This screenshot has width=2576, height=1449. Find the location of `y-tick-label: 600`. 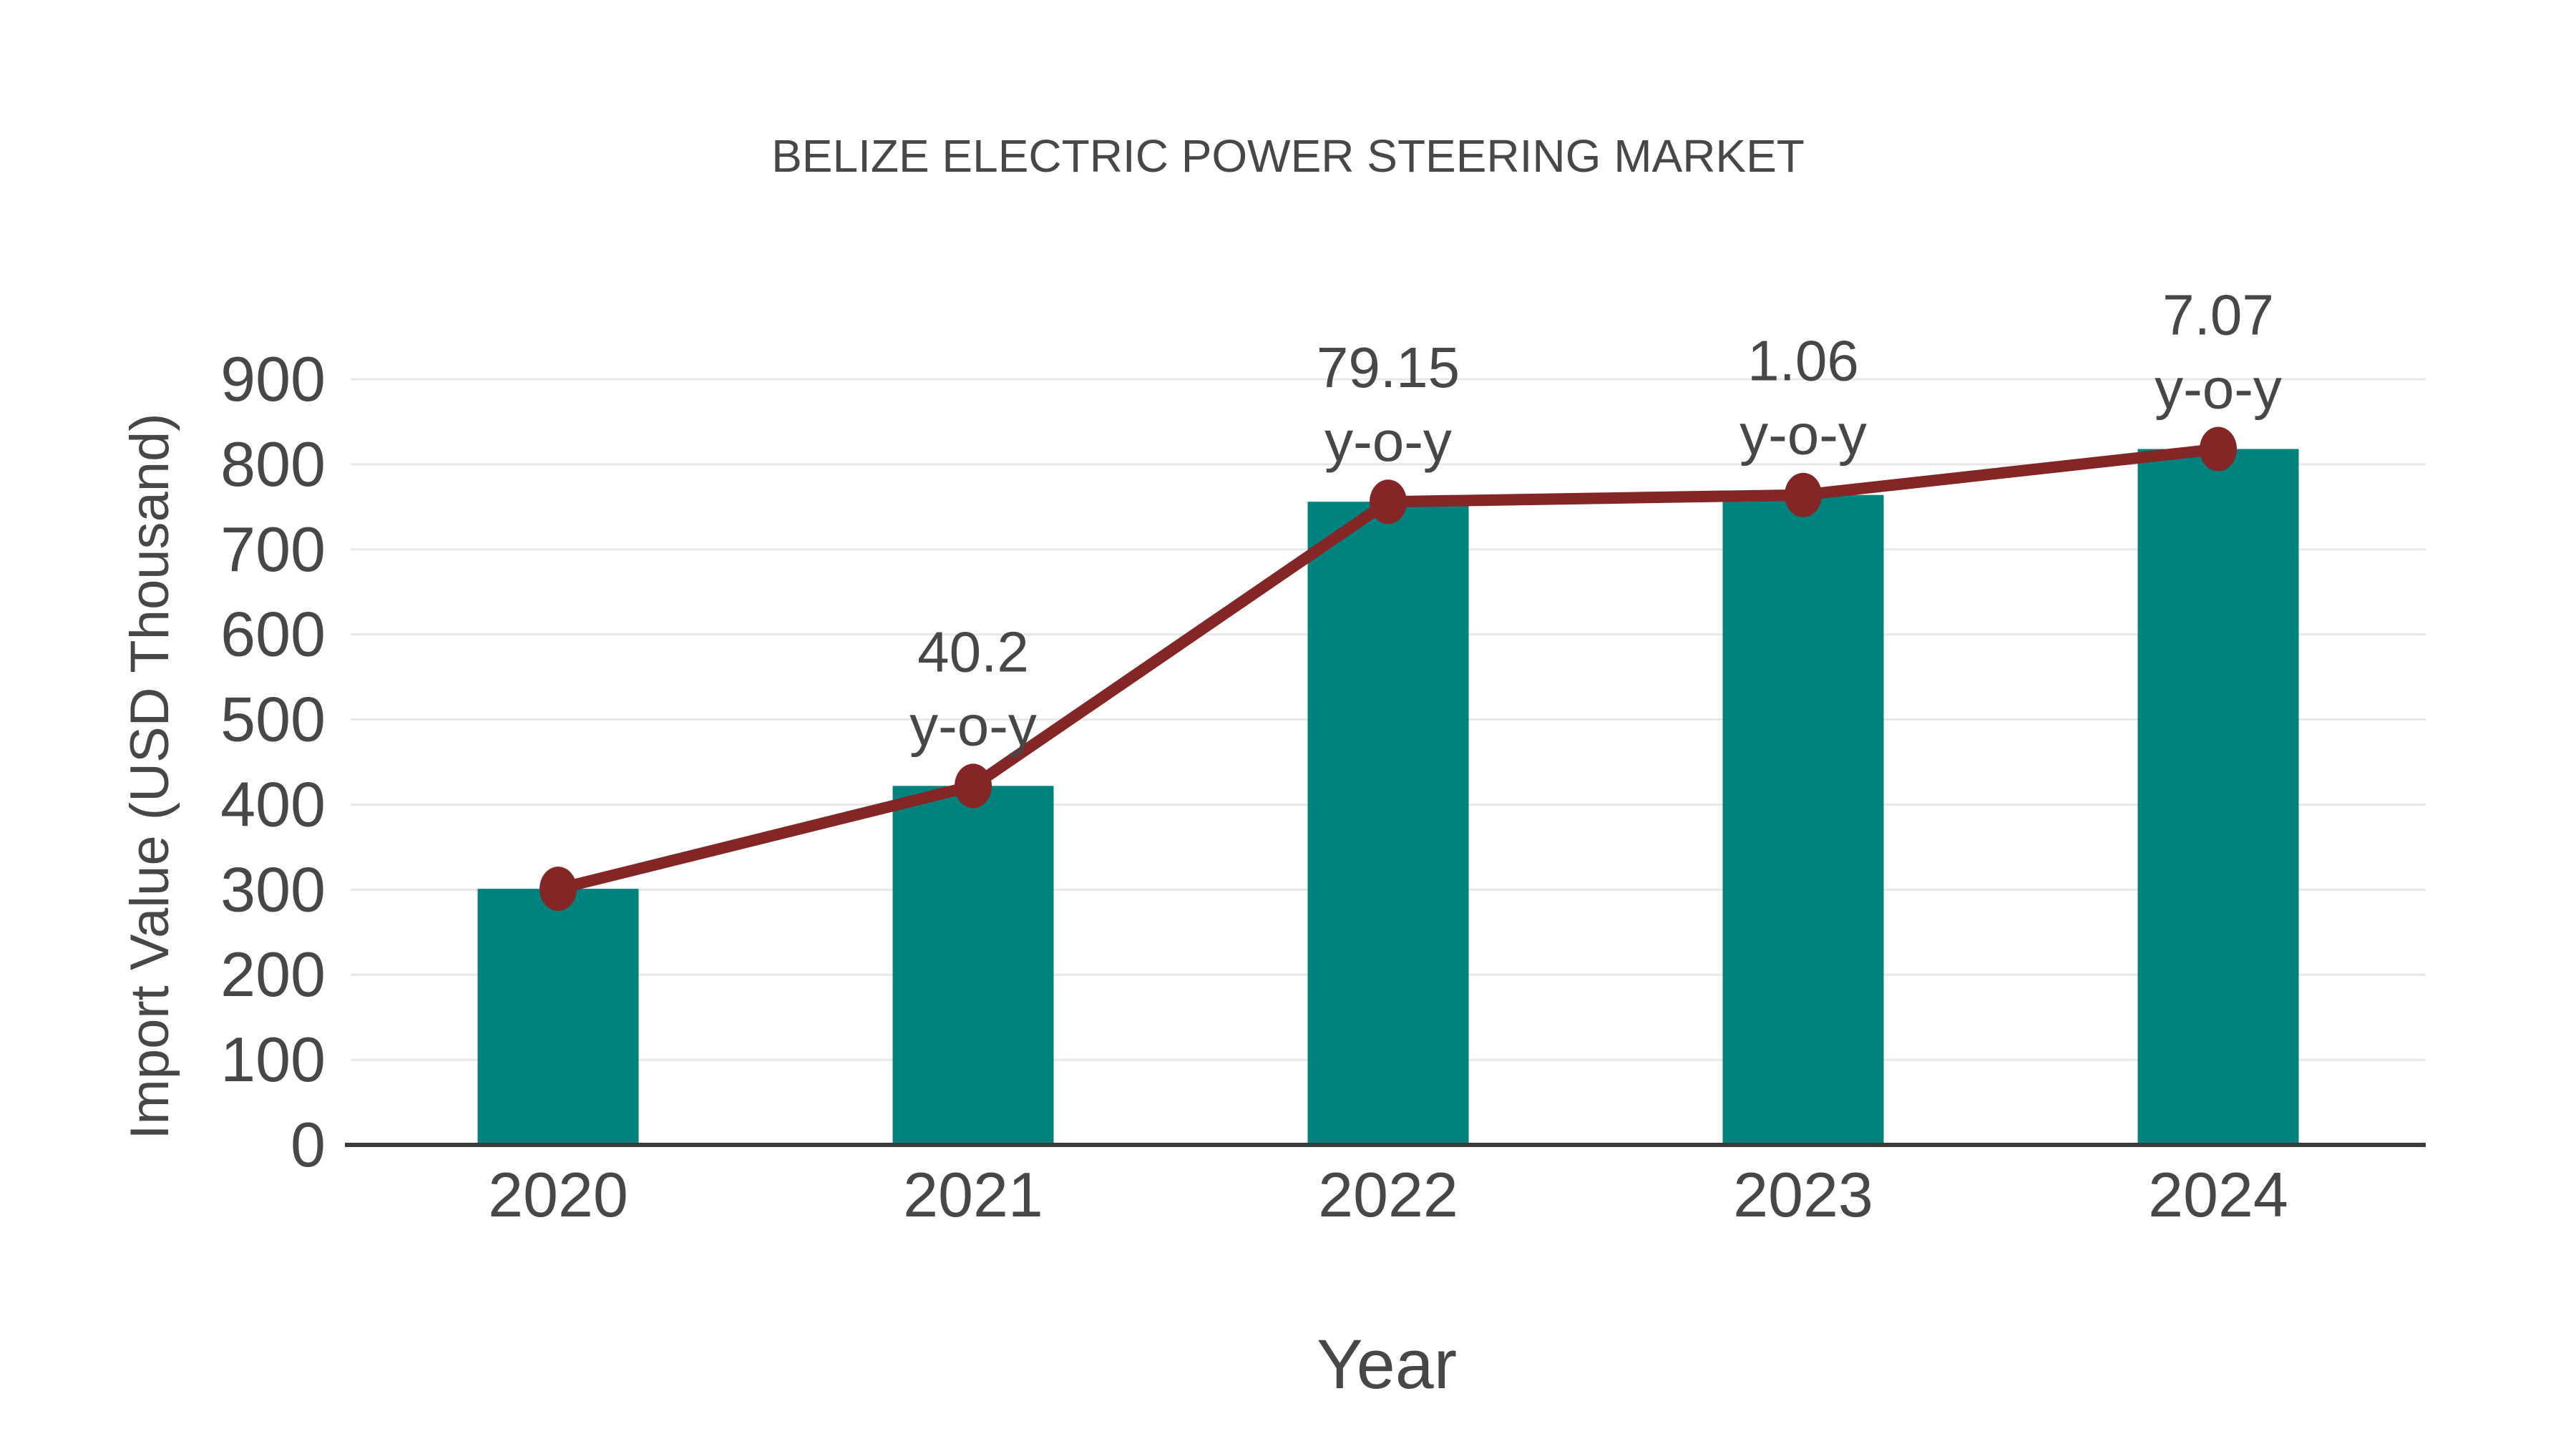

y-tick-label: 600 is located at coordinates (273, 634).